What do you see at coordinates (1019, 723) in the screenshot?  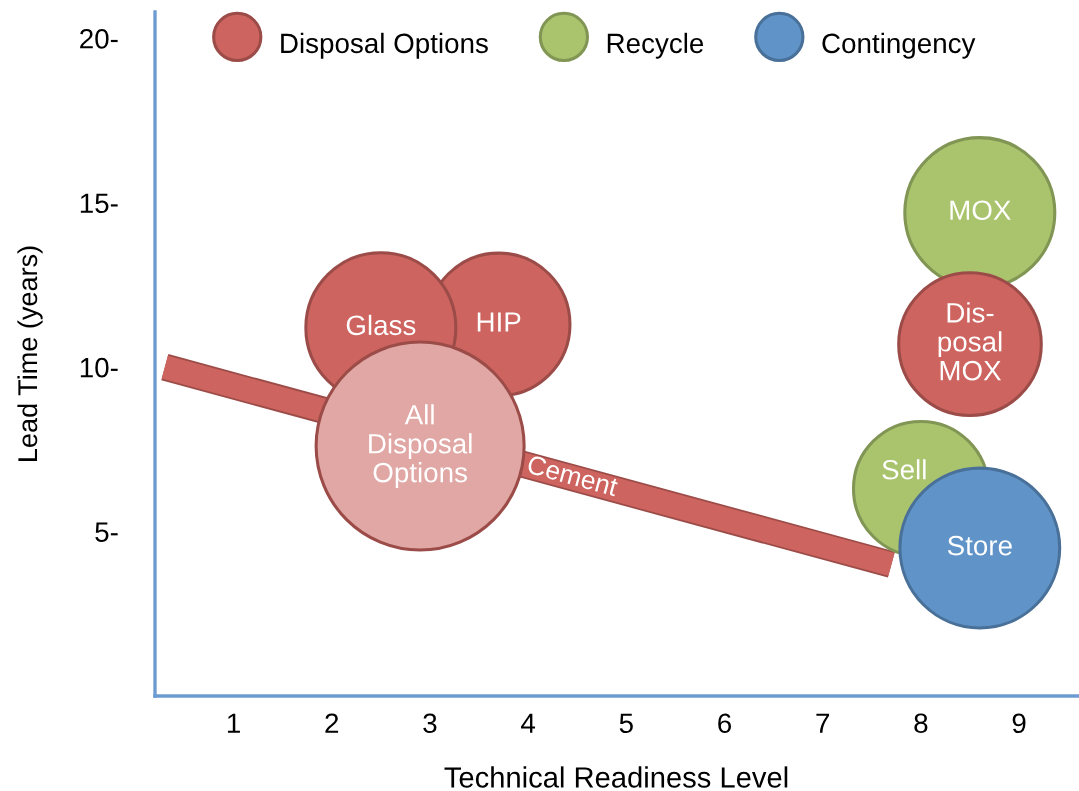 I see `x-tick-label: 9` at bounding box center [1019, 723].